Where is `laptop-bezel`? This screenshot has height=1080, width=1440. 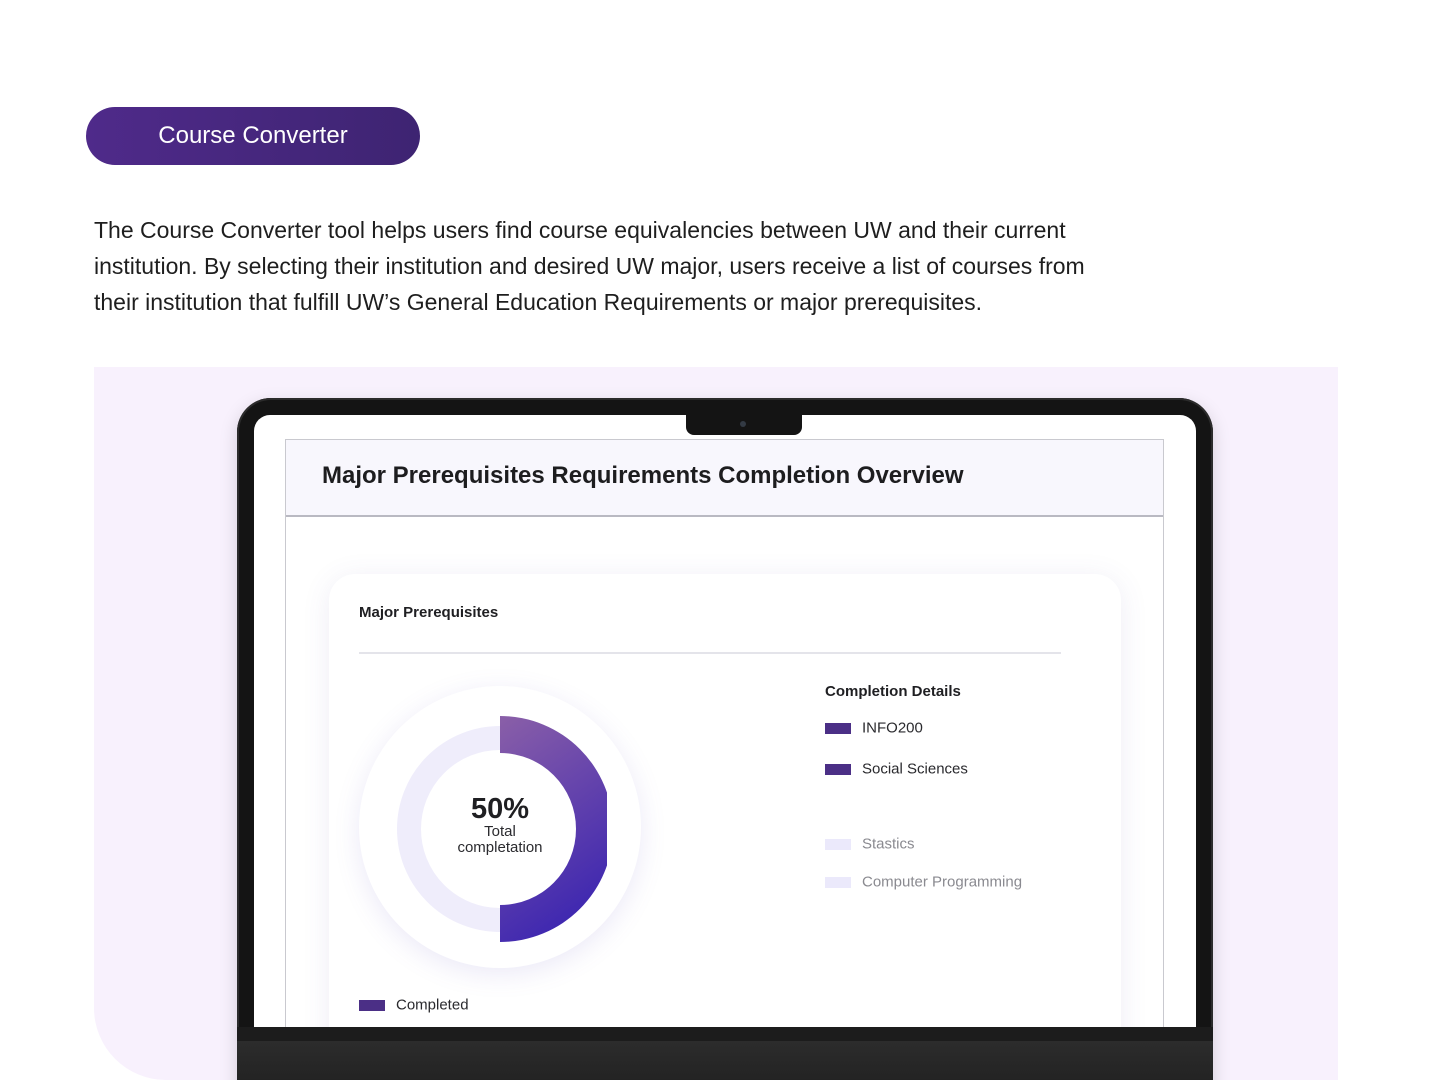 laptop-bezel is located at coordinates (725, 1034).